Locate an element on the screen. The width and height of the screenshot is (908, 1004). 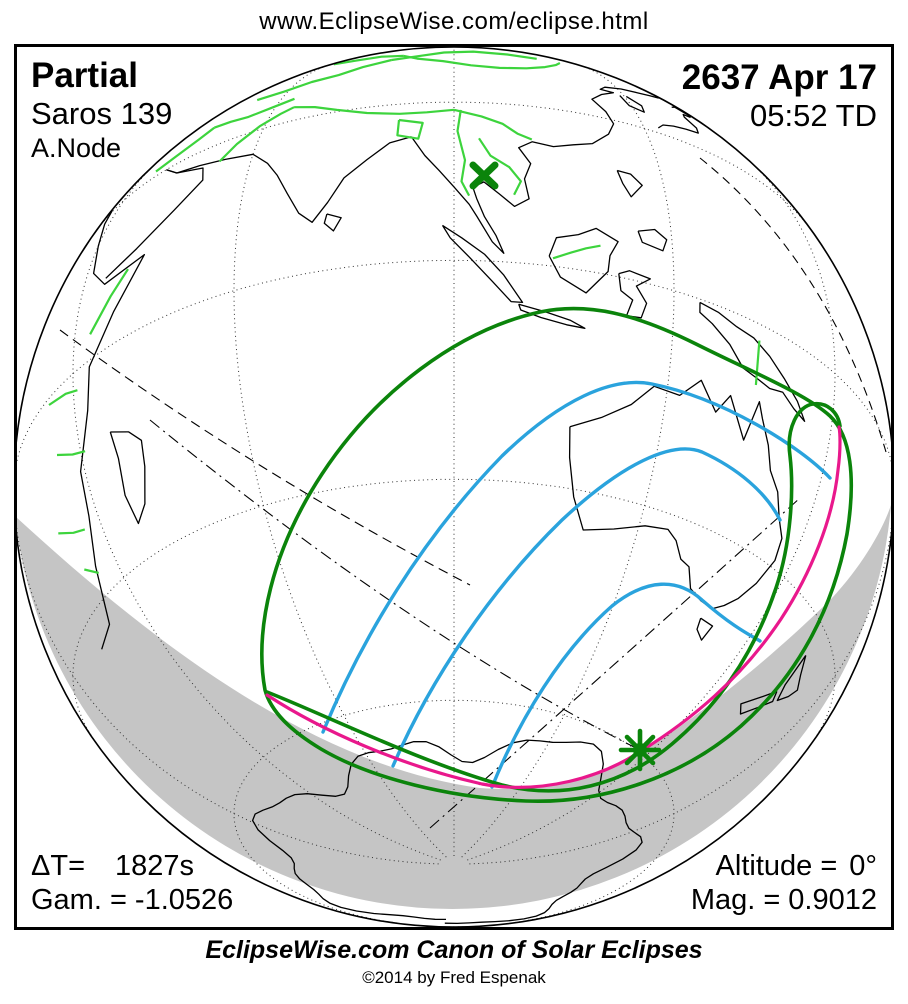
footer-copyright: ©2014 by Fred Espenak is located at coordinates (454, 977).